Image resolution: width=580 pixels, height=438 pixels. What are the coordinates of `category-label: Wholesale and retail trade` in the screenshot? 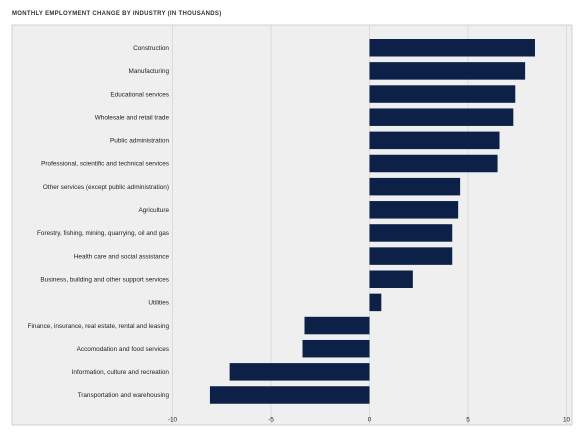 It's located at (132, 117).